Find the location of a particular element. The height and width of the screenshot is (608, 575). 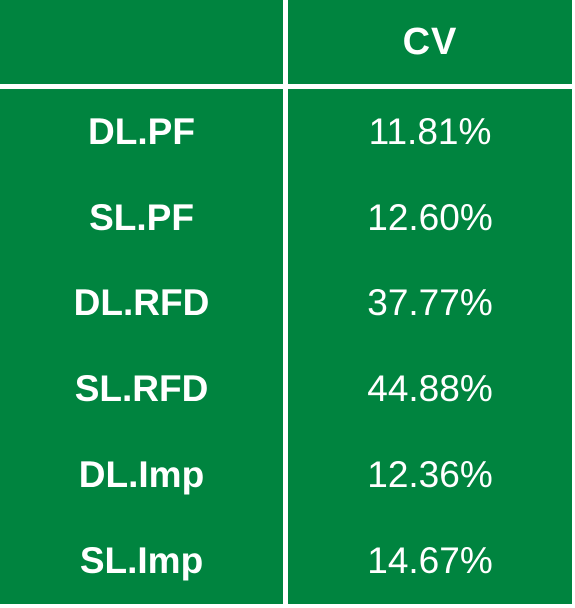

row-label: SL.PF is located at coordinates (141, 217).